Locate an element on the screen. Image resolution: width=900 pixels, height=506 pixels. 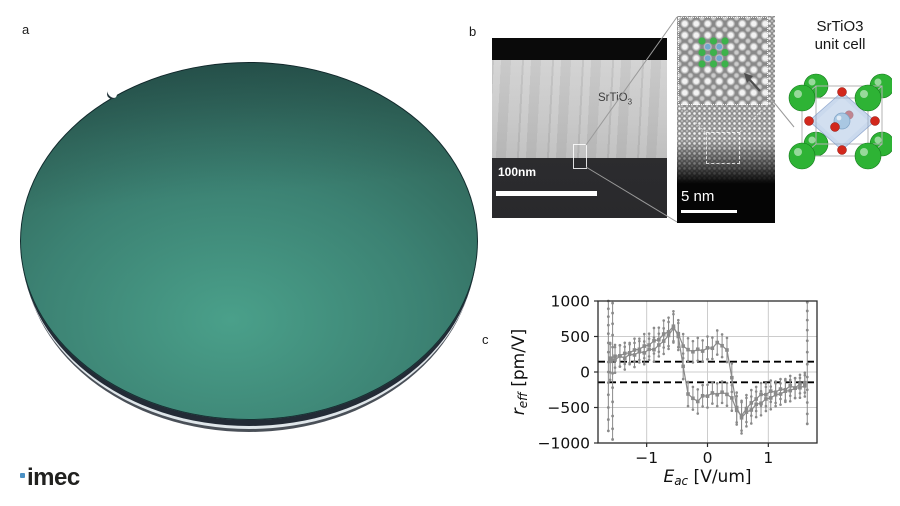
tem-overview-scalebar-label: 100nm is located at coordinates (517, 172).